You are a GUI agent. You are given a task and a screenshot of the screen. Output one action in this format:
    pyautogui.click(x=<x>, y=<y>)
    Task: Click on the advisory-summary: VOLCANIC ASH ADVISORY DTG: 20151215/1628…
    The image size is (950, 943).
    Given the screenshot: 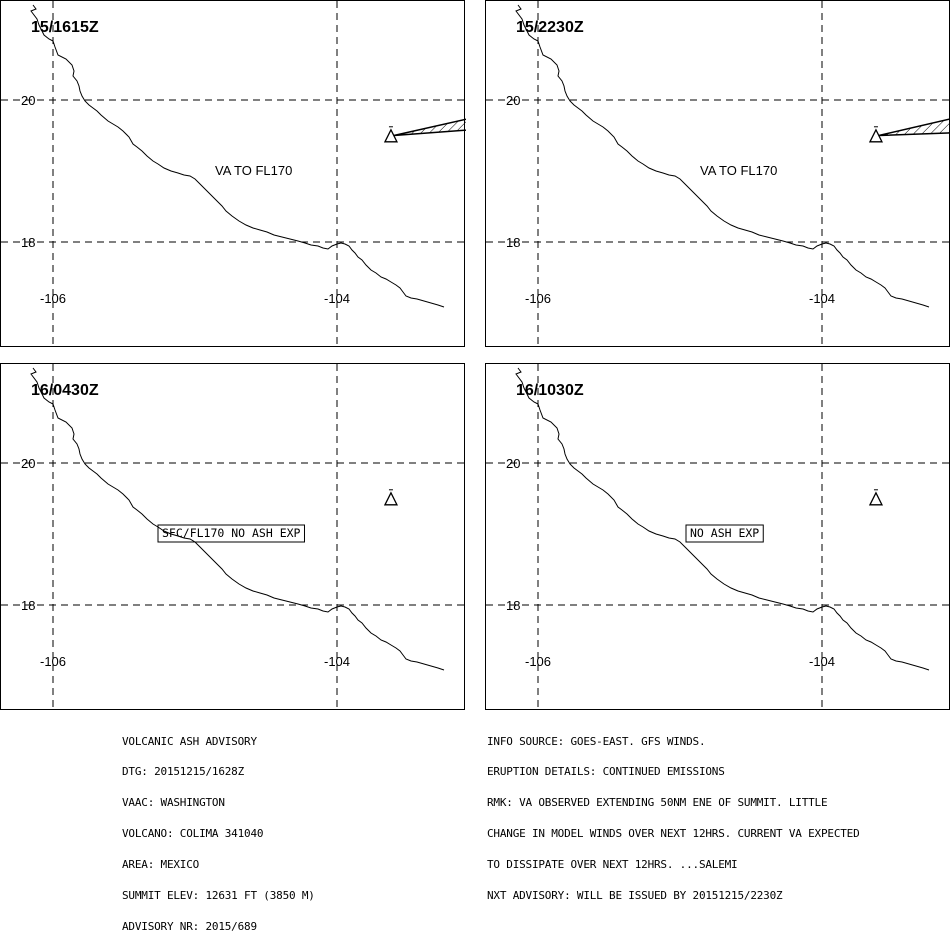 What is the action you would take?
    pyautogui.click(x=218, y=829)
    